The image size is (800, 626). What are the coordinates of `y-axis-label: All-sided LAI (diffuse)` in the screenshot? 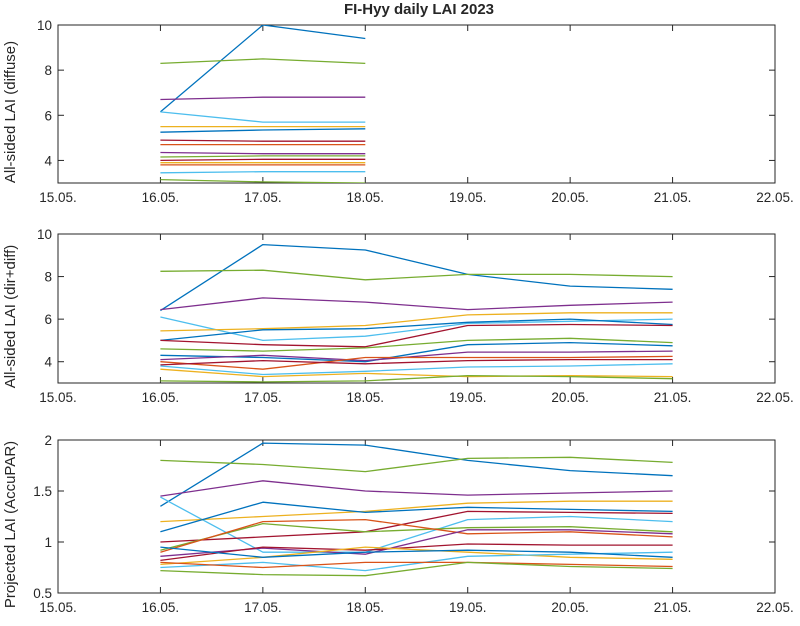 It's located at (10, 112).